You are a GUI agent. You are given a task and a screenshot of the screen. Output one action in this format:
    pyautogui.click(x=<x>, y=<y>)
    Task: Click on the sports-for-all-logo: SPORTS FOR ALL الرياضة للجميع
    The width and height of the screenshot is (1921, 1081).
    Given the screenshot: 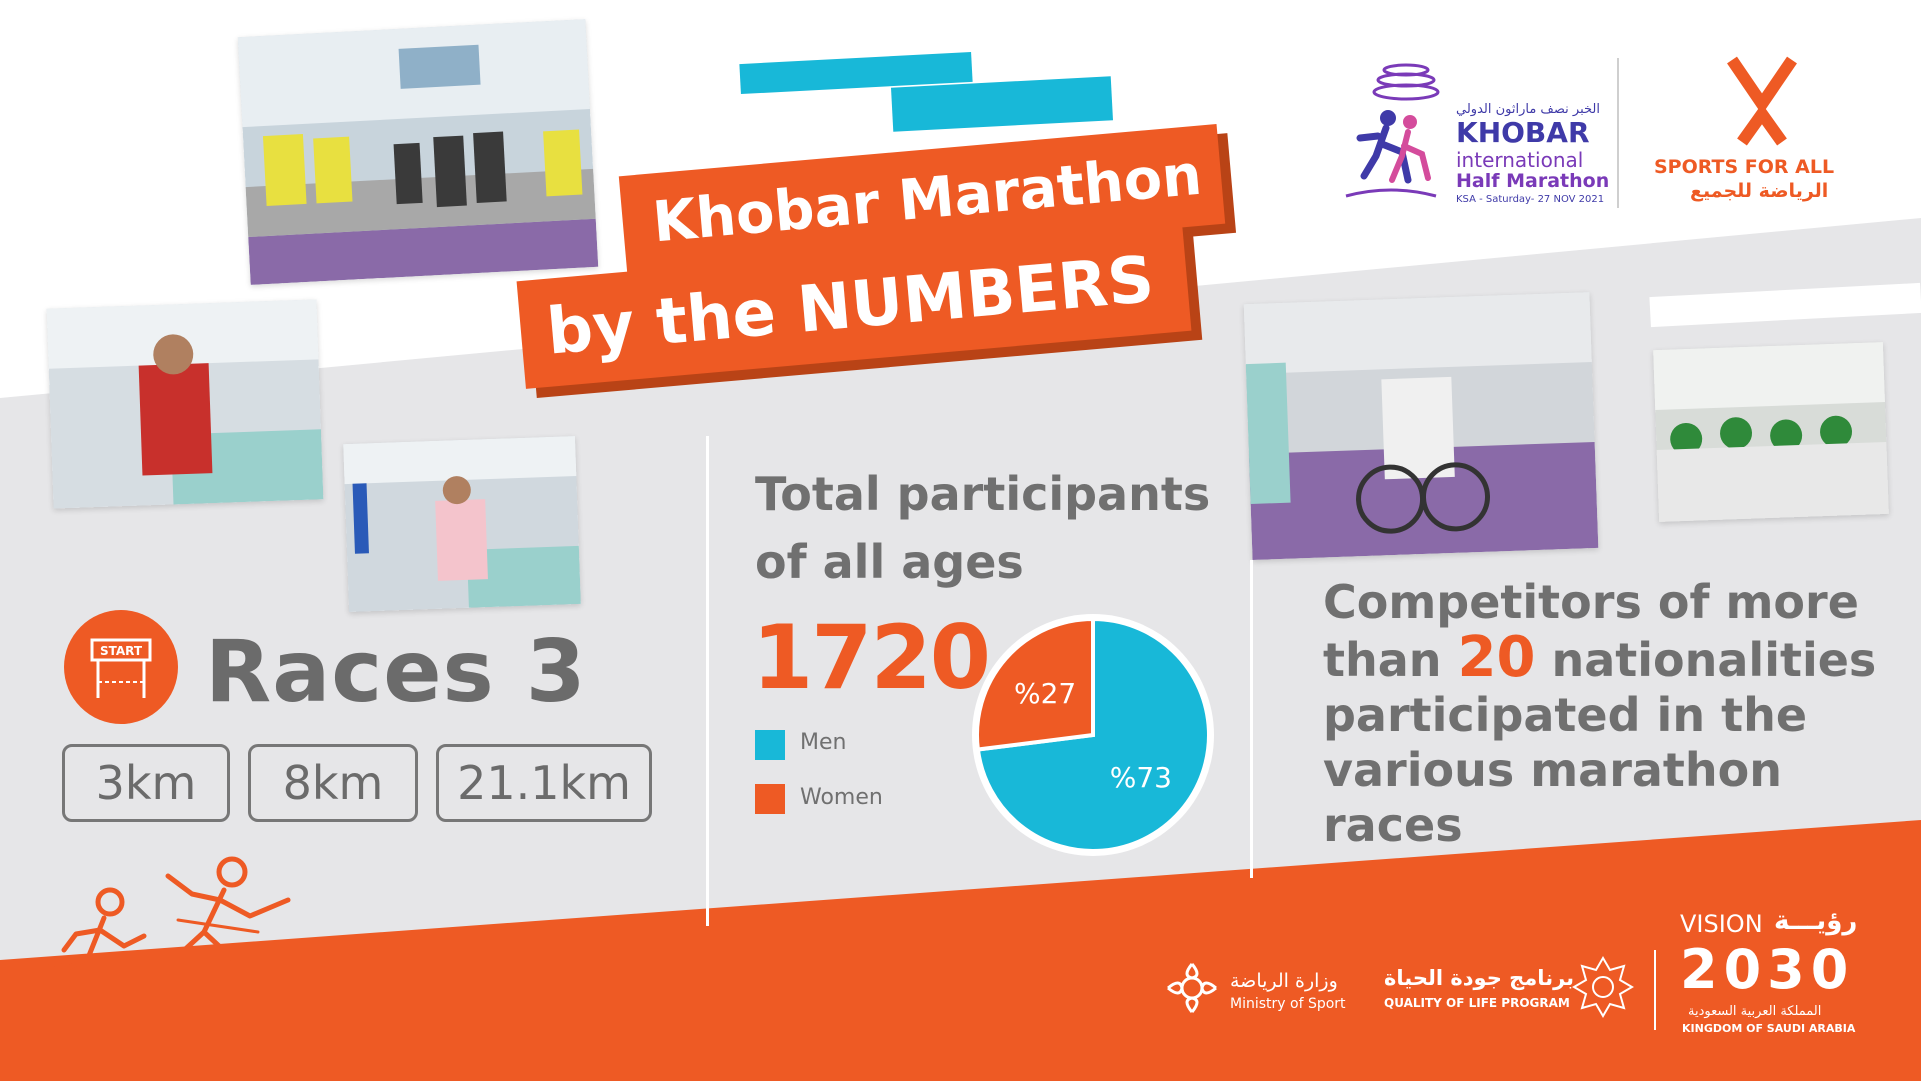 What is the action you would take?
    pyautogui.click(x=1760, y=131)
    